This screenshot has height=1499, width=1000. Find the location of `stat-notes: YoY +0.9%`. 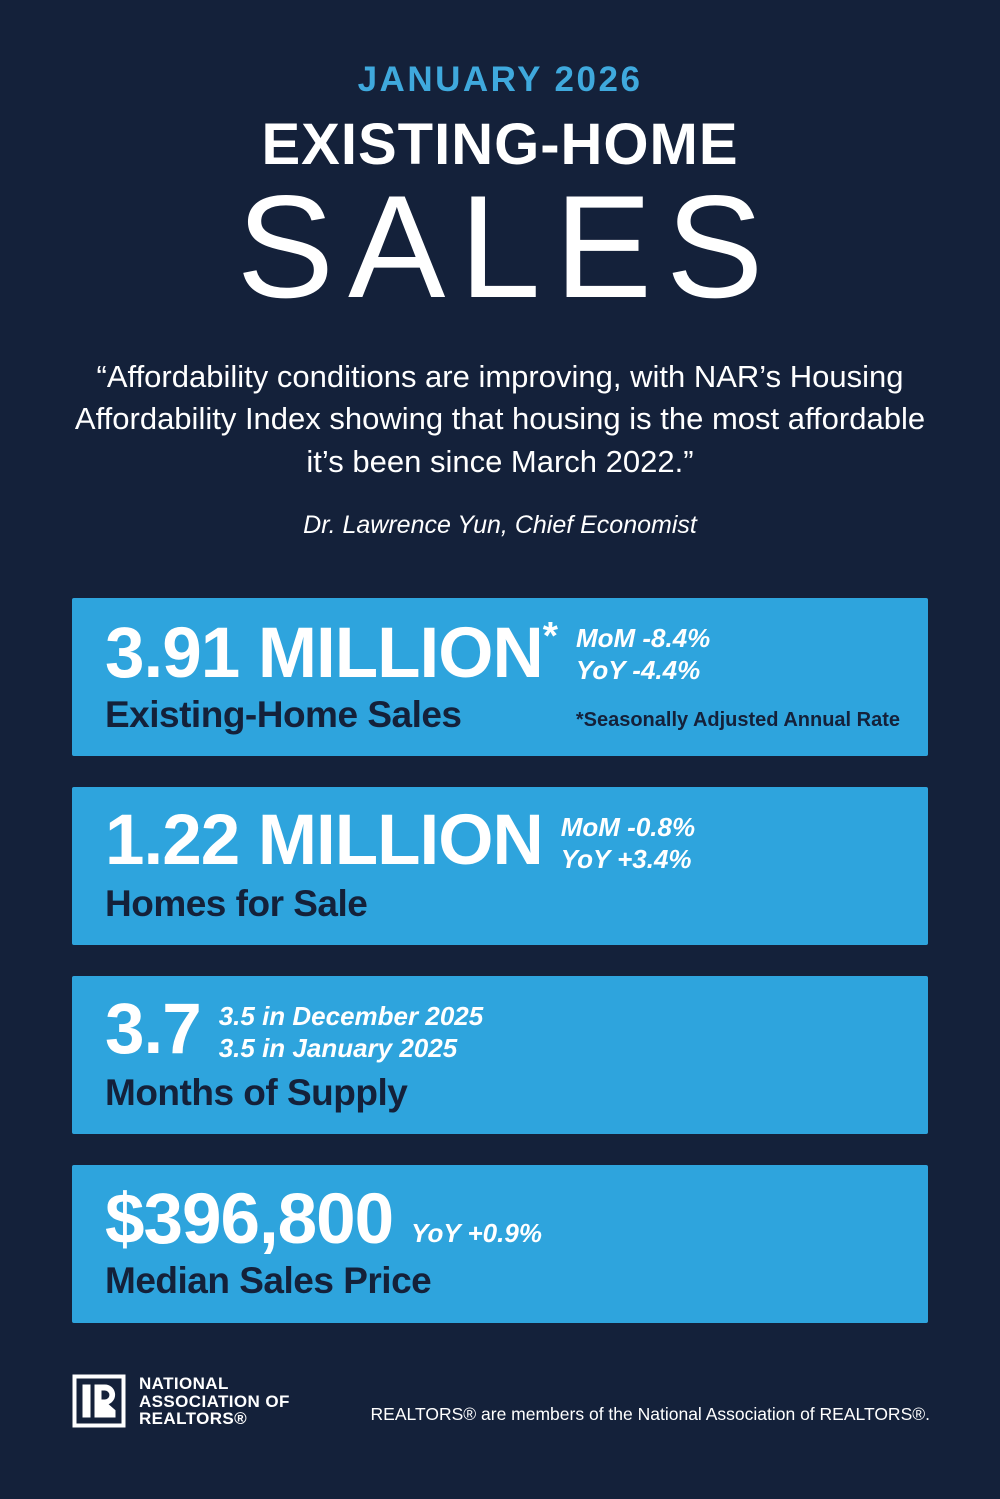

stat-notes: YoY +0.9% is located at coordinates (476, 1236).